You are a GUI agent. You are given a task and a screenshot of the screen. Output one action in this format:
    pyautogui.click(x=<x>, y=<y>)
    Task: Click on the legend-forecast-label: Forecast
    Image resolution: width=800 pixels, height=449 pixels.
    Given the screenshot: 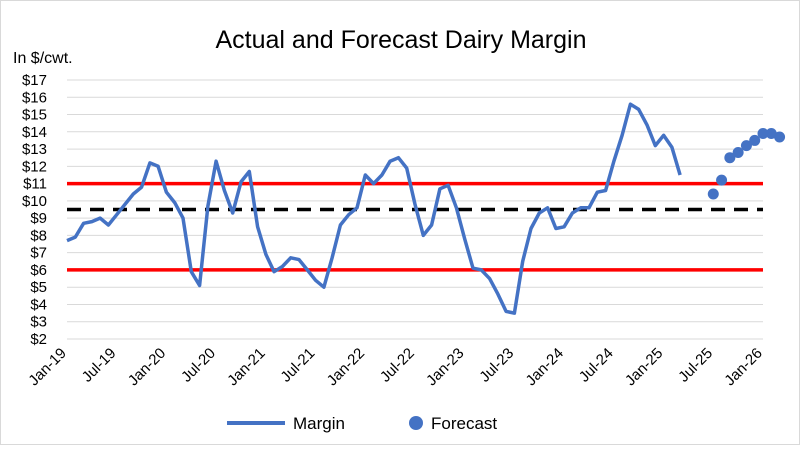 What is the action you would take?
    pyautogui.click(x=464, y=423)
    